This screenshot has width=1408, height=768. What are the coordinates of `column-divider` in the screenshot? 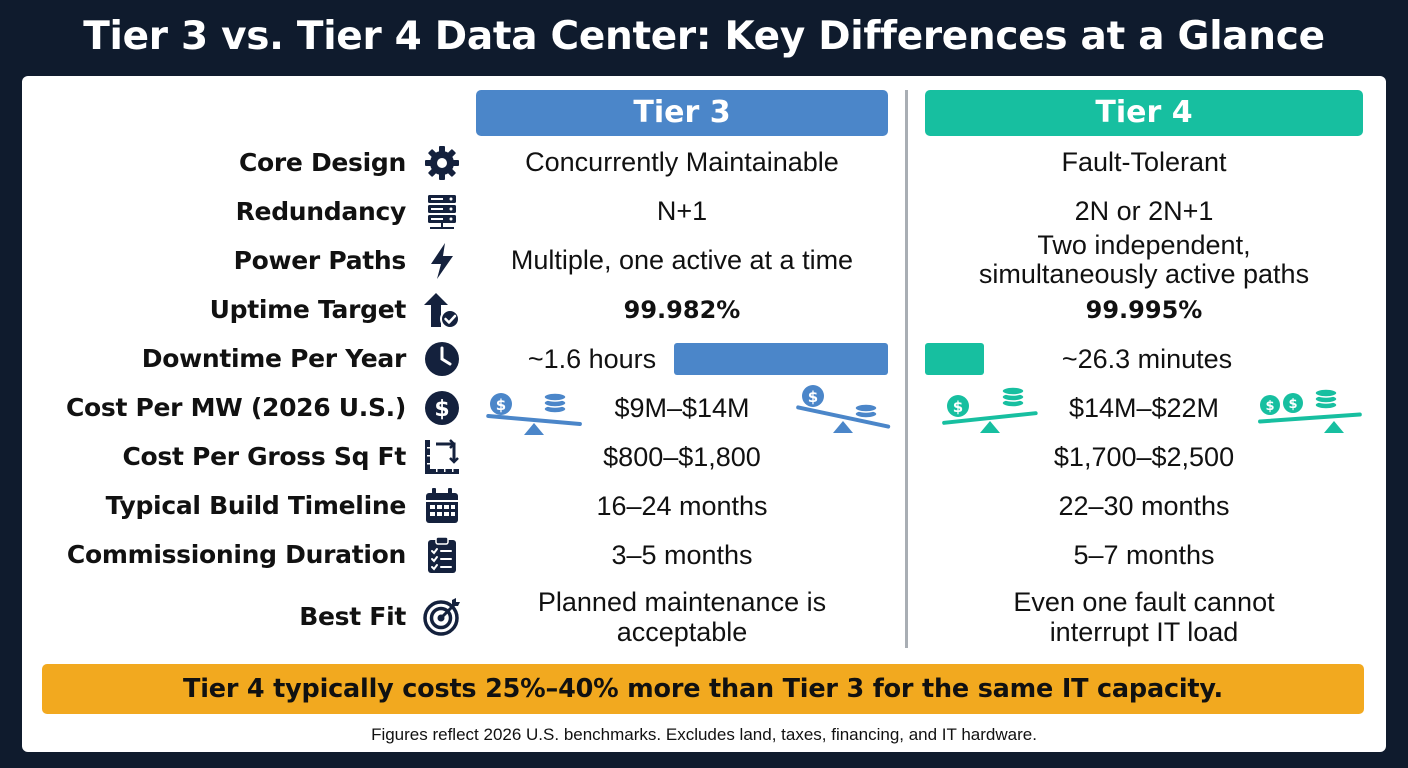 It's located at (906, 369).